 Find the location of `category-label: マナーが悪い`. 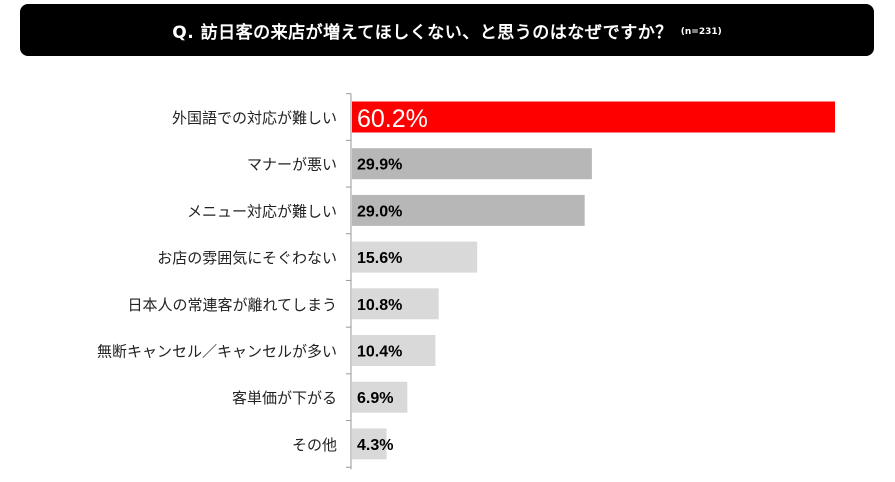

category-label: マナーが悪い is located at coordinates (292, 165).